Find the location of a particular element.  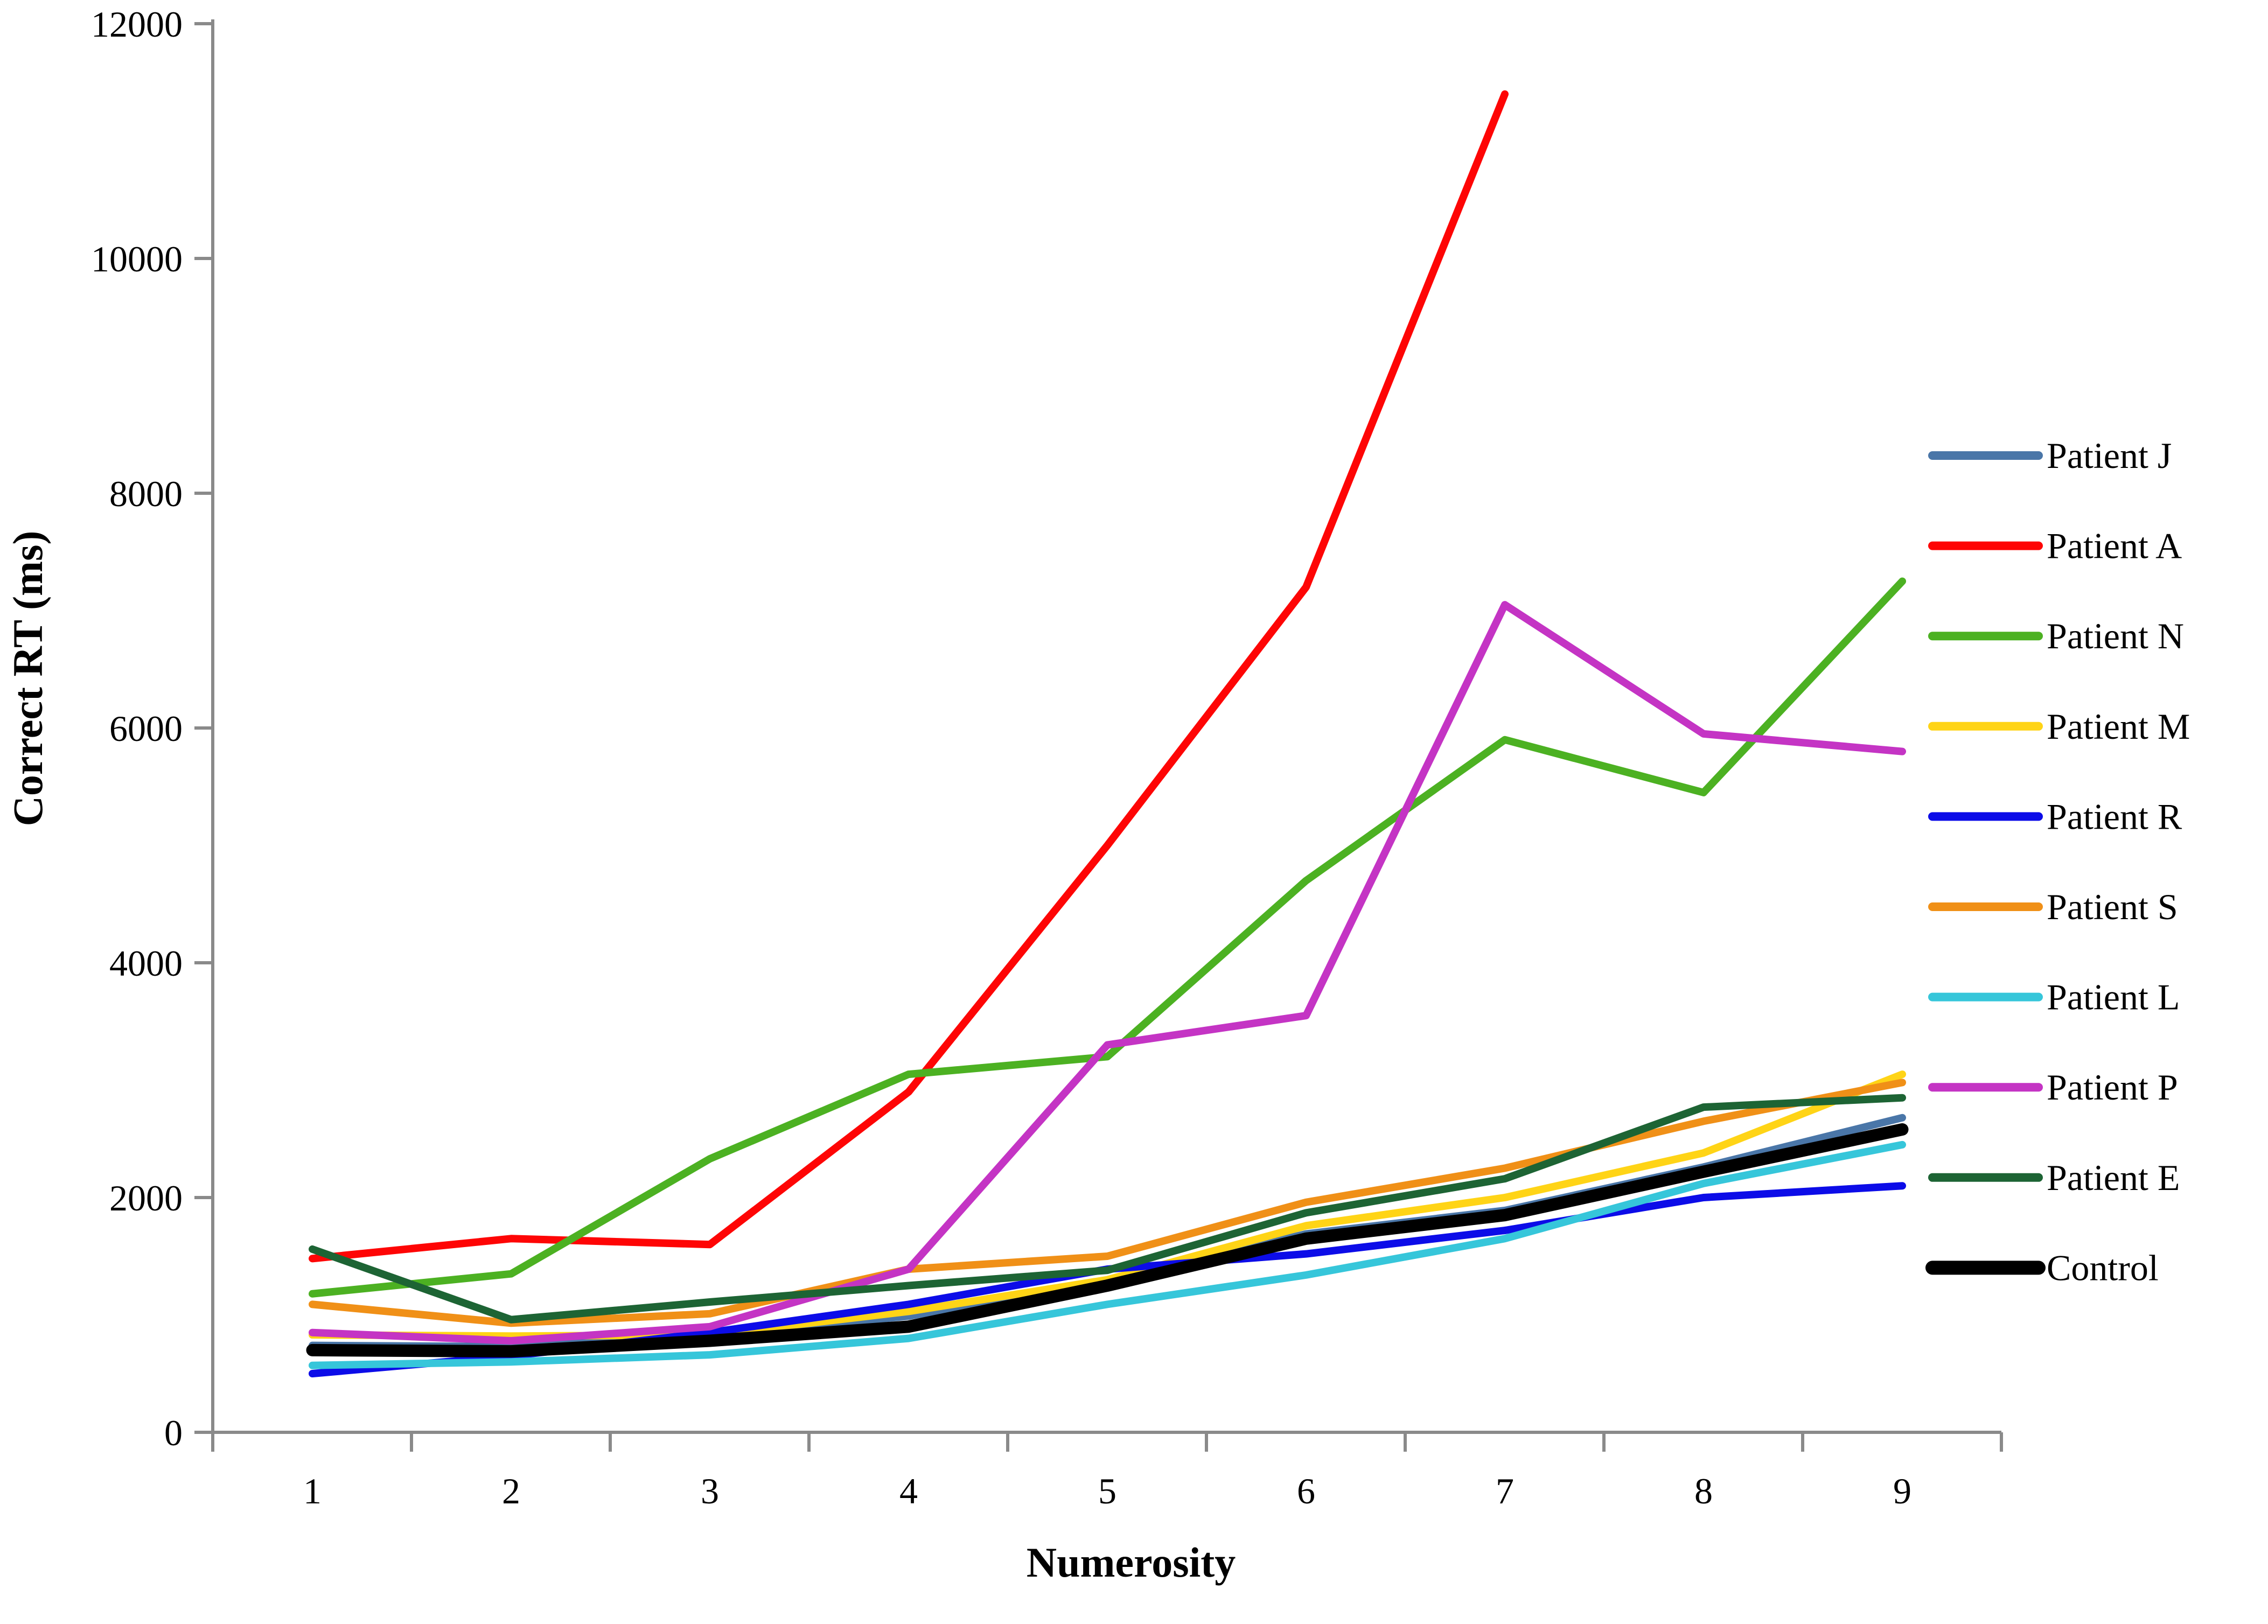

legend-label-patient-s: Patient S is located at coordinates (2112, 906).